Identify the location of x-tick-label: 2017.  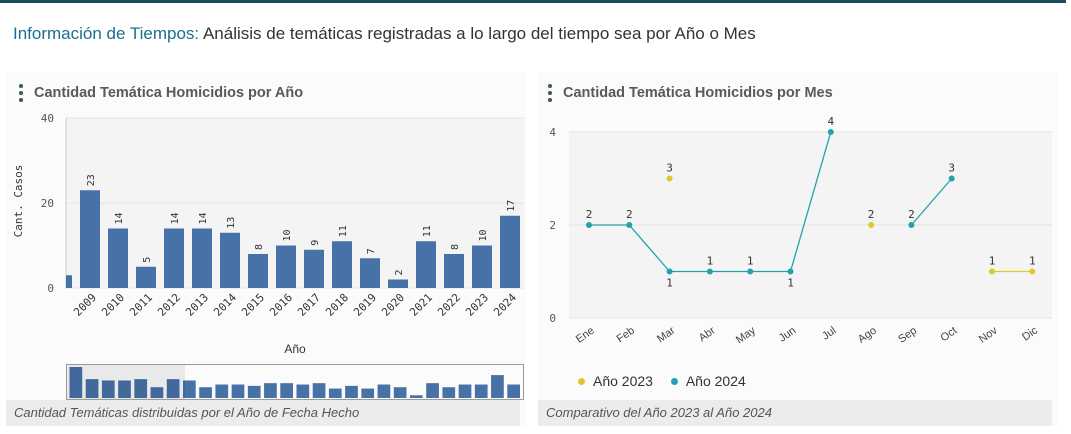
(309, 305).